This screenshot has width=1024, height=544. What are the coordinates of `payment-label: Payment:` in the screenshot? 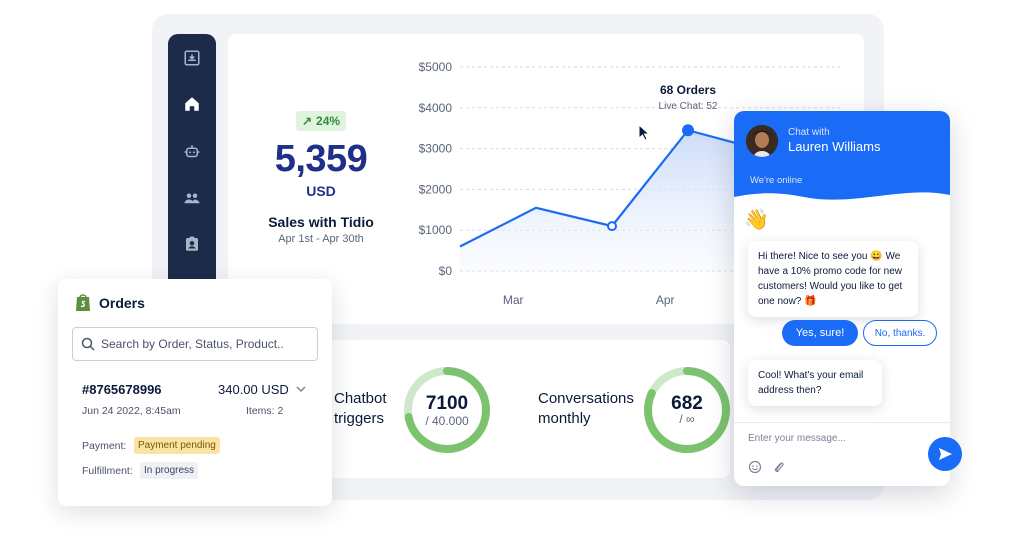 It's located at (104, 446).